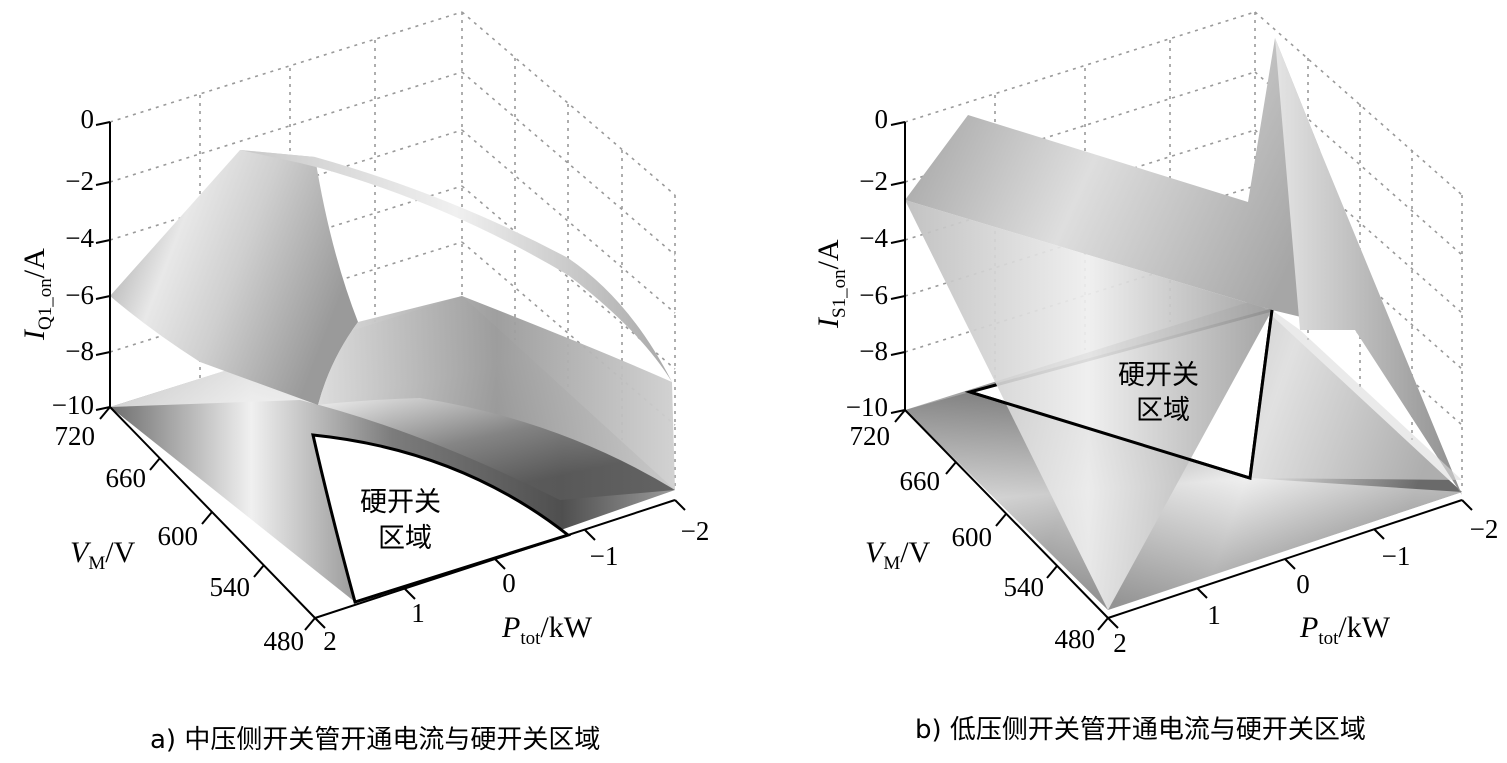 Image resolution: width=1507 pixels, height=763 pixels. I want to click on surface-a-wall, so click(496, 393).